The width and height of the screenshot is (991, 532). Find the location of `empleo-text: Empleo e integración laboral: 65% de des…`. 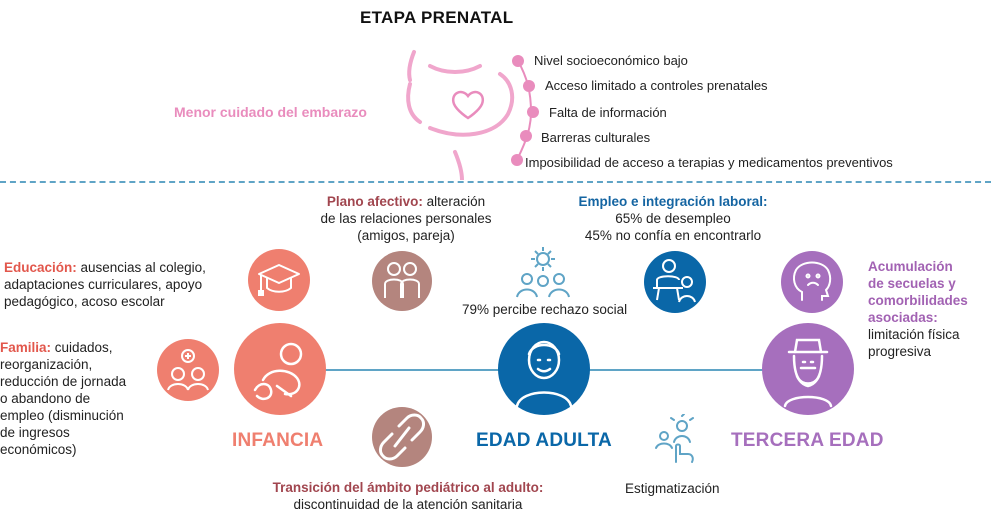

empleo-text: Empleo e integración laboral: 65% de des… is located at coordinates (673, 218).